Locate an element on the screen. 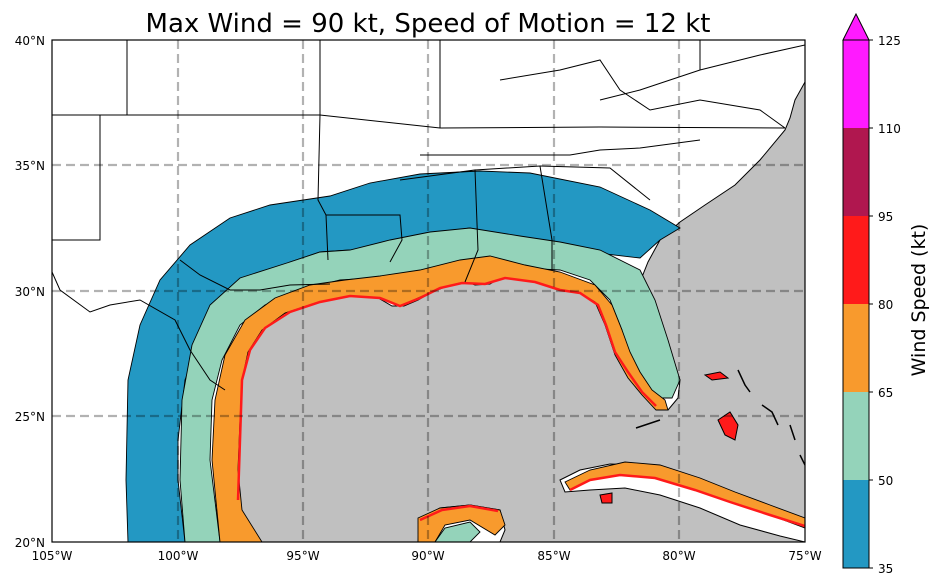 The height and width of the screenshot is (587, 940). bahamas-islands is located at coordinates (669, 437).